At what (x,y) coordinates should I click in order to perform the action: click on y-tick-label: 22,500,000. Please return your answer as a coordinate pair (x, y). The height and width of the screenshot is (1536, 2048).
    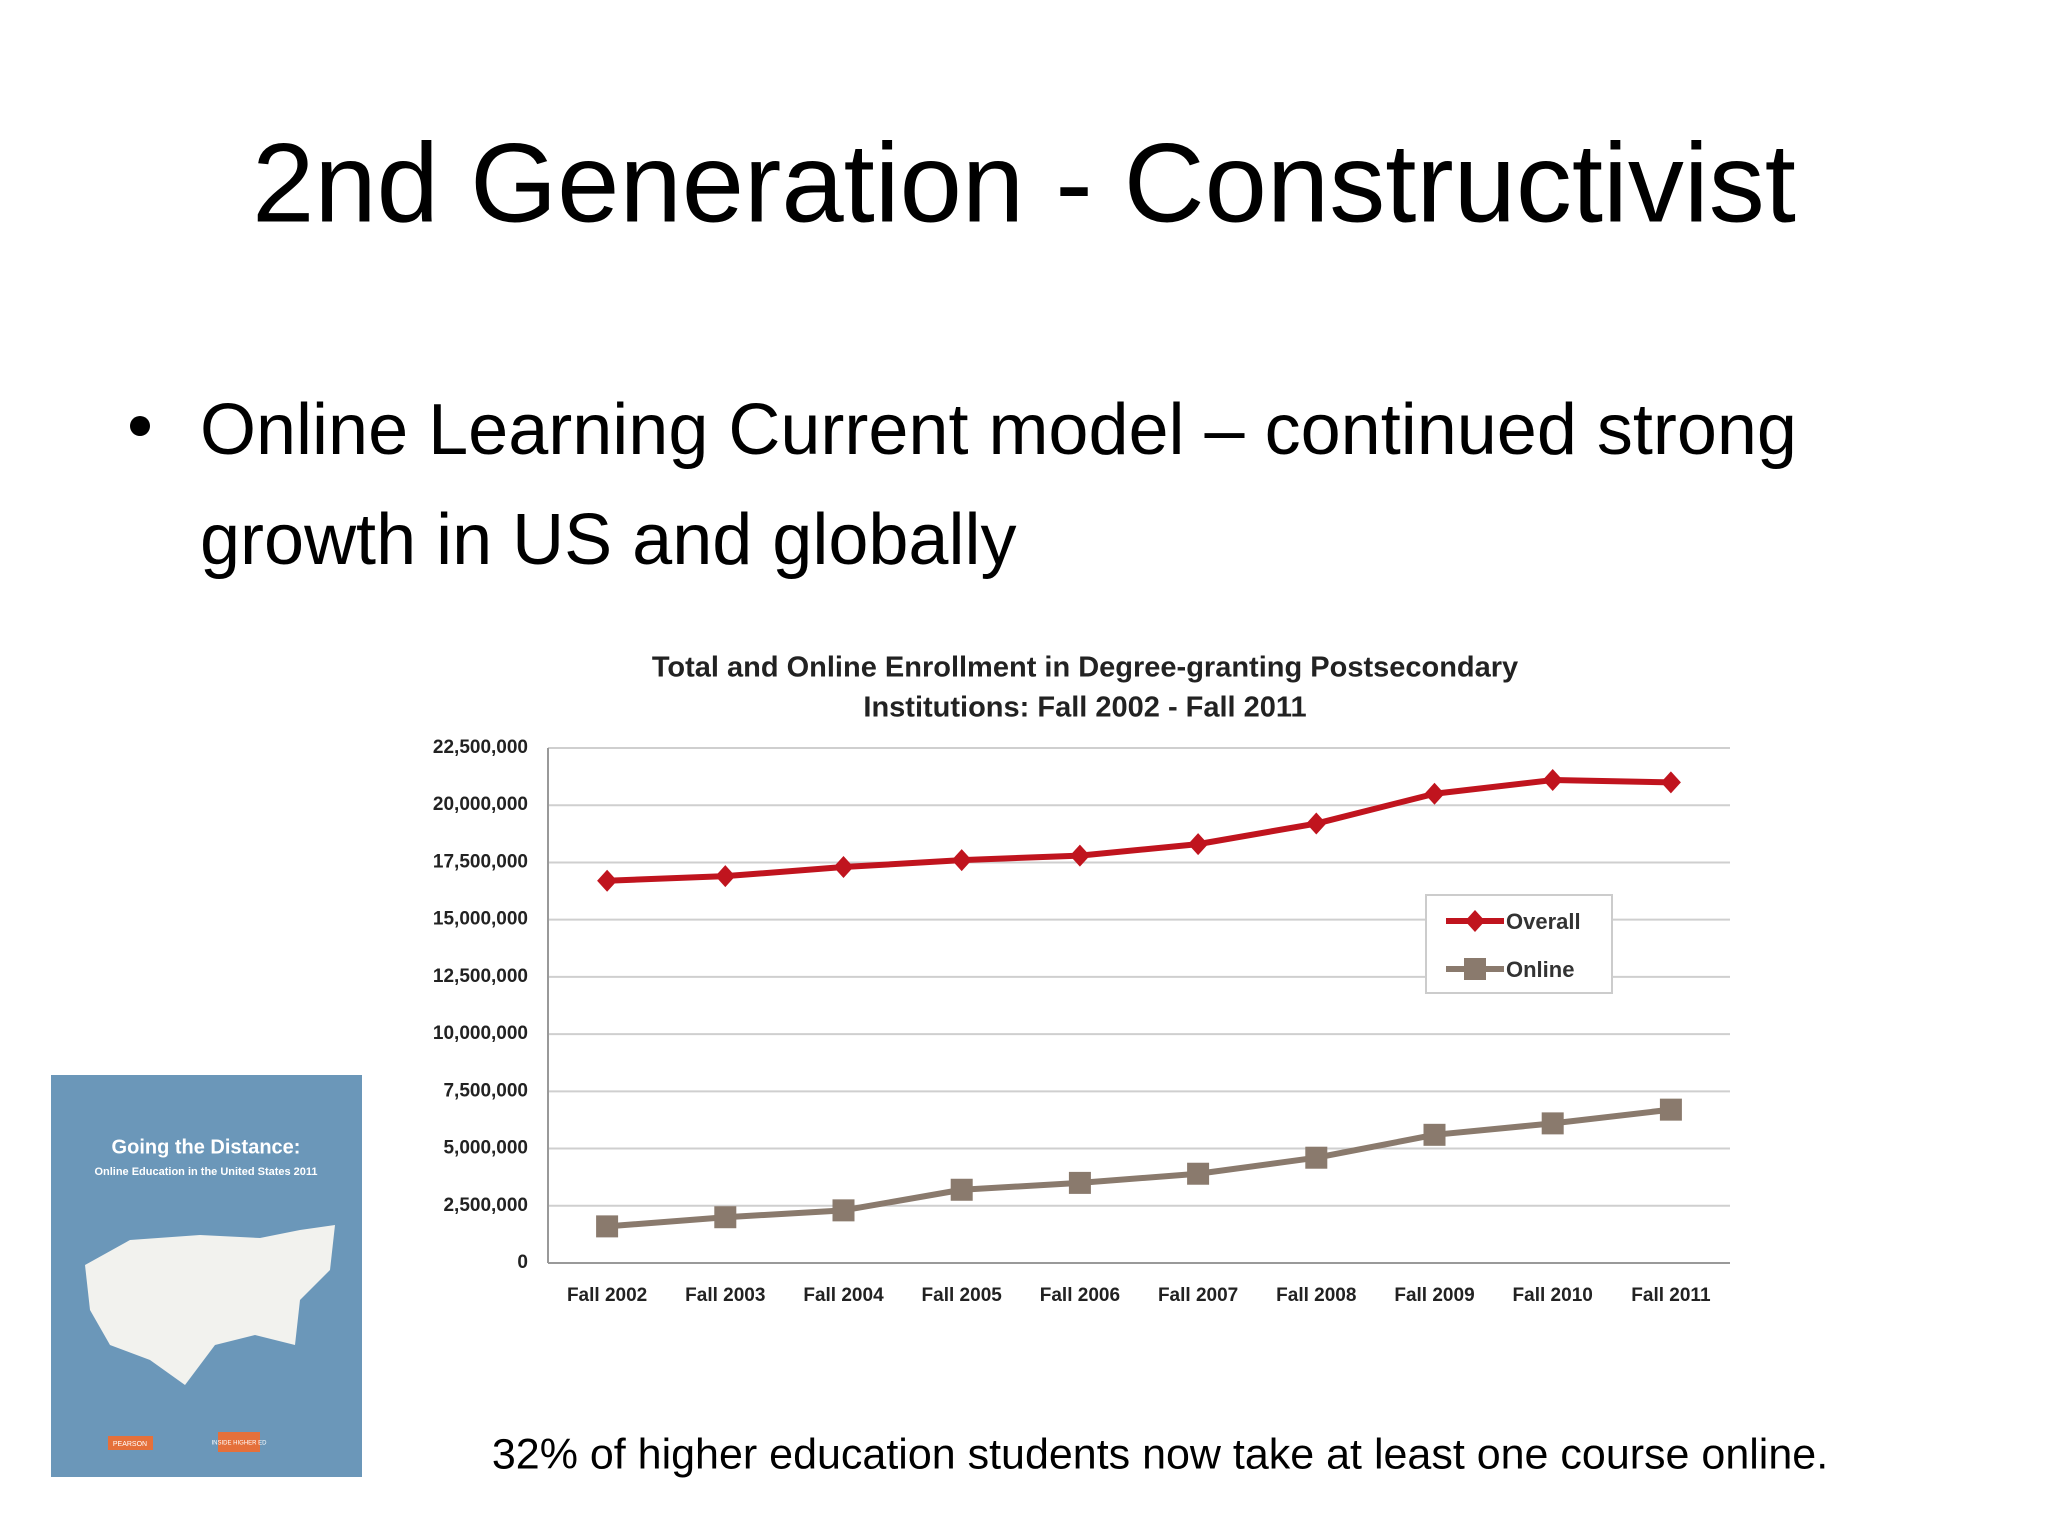
    Looking at the image, I should click on (480, 747).